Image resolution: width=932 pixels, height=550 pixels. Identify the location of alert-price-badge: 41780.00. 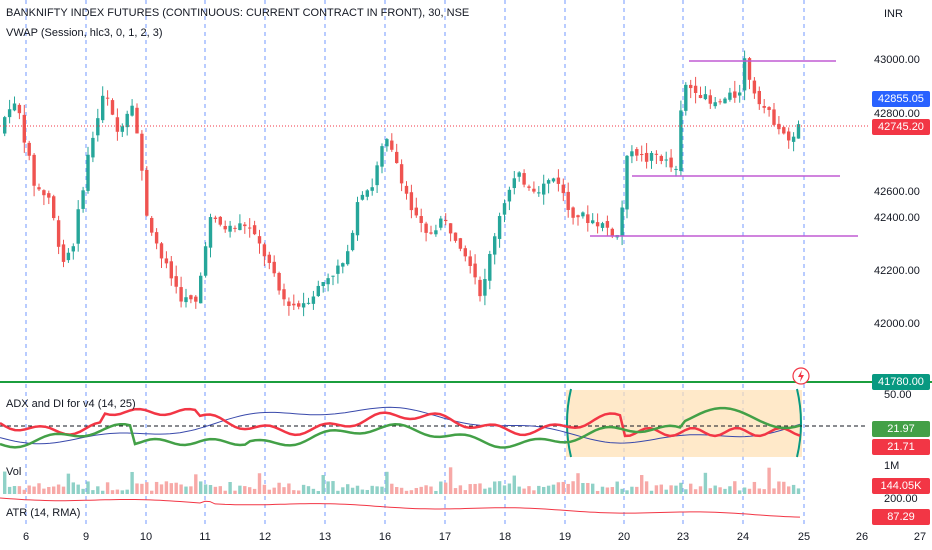
(901, 382).